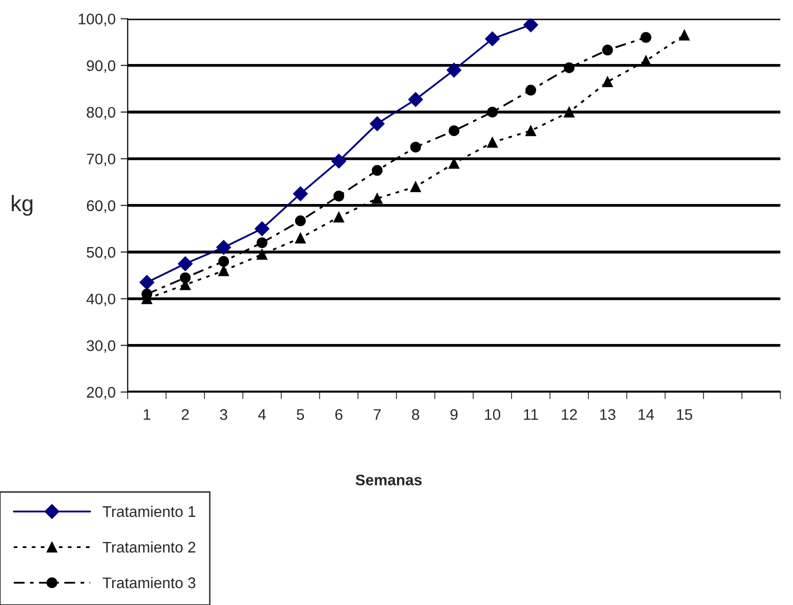 The image size is (793, 605). Describe the element at coordinates (101, 160) in the screenshot. I see `y-tick-label: 70,0` at that location.